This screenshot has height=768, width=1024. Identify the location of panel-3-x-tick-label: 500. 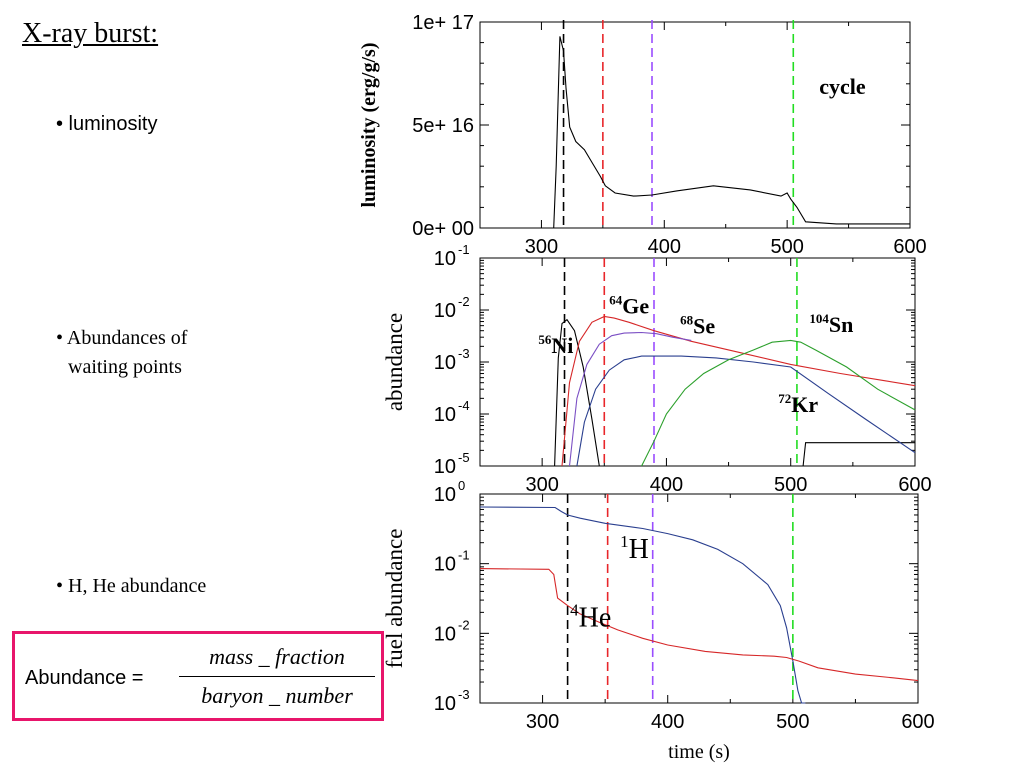
(792, 722).